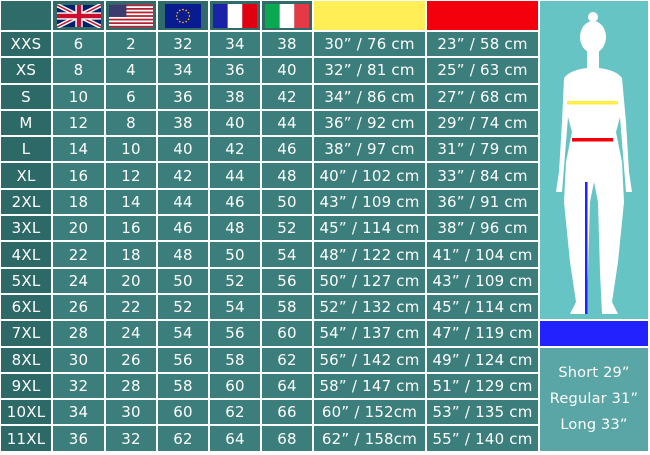 The height and width of the screenshot is (455, 650). Describe the element at coordinates (482, 44) in the screenshot. I see `waist-cell: 23” / 58 cm` at that location.